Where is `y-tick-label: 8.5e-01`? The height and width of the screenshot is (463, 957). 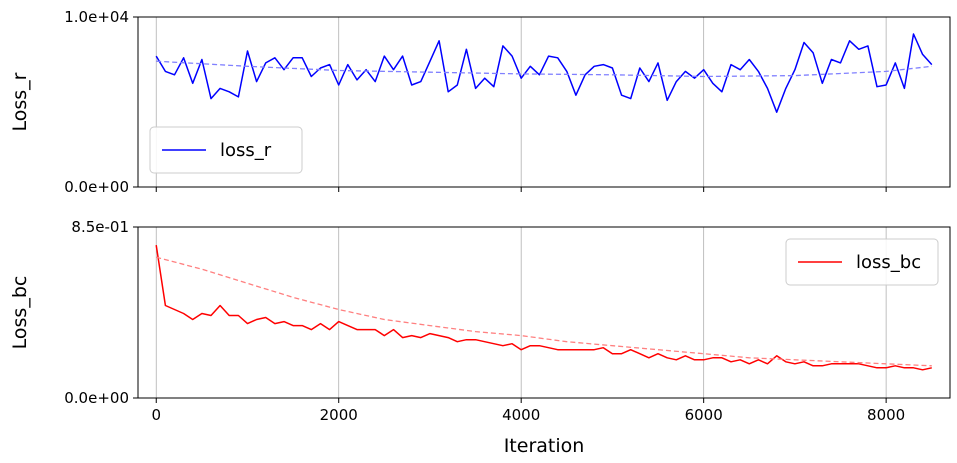
y-tick-label: 8.5e-01 is located at coordinates (100, 227).